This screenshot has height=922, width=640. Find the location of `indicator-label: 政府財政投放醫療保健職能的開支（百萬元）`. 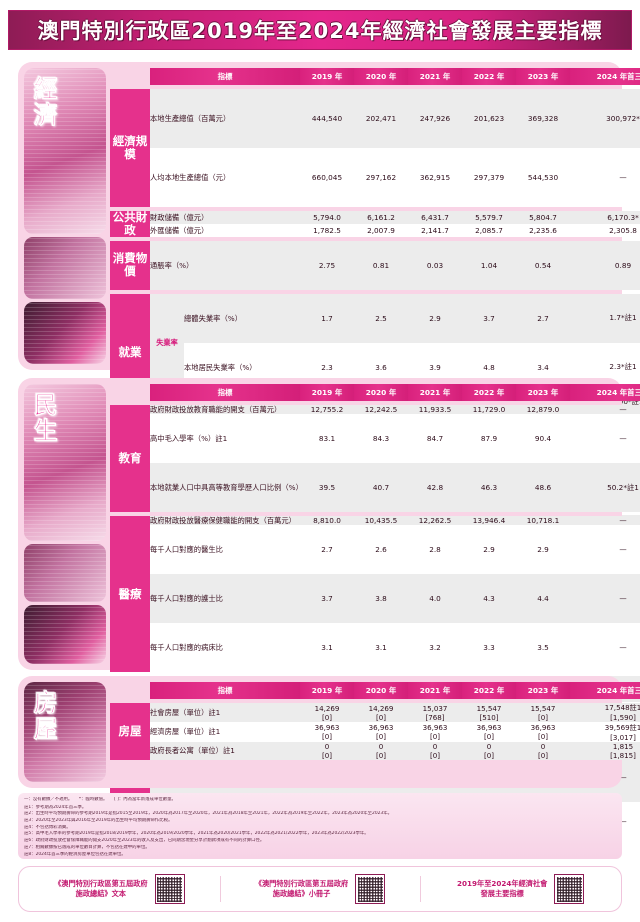

indicator-label: 政府財政投放醫療保健職能的開支（百萬元） is located at coordinates (225, 521).